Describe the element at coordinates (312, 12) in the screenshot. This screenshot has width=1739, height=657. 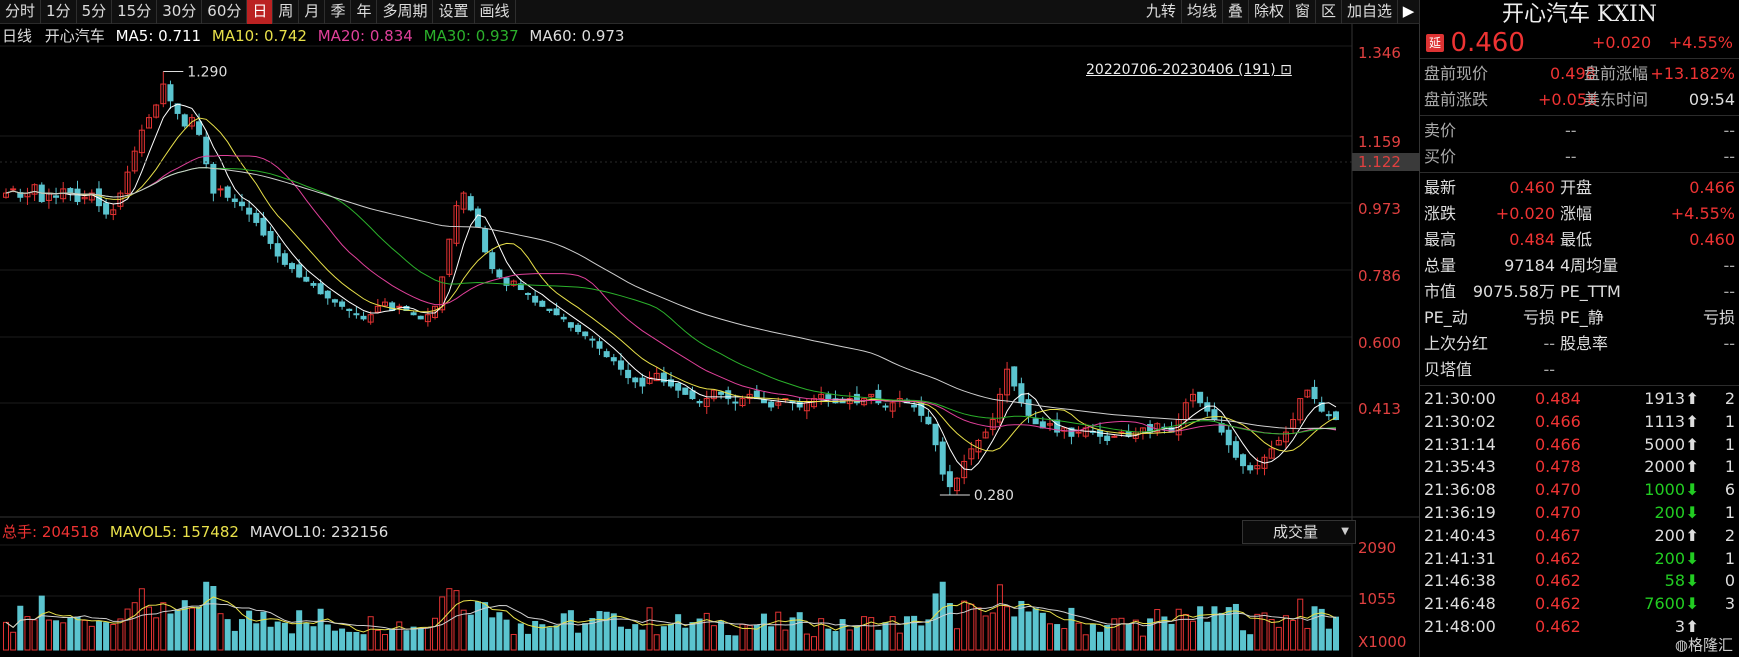
I see `period-tab-8: 月` at that location.